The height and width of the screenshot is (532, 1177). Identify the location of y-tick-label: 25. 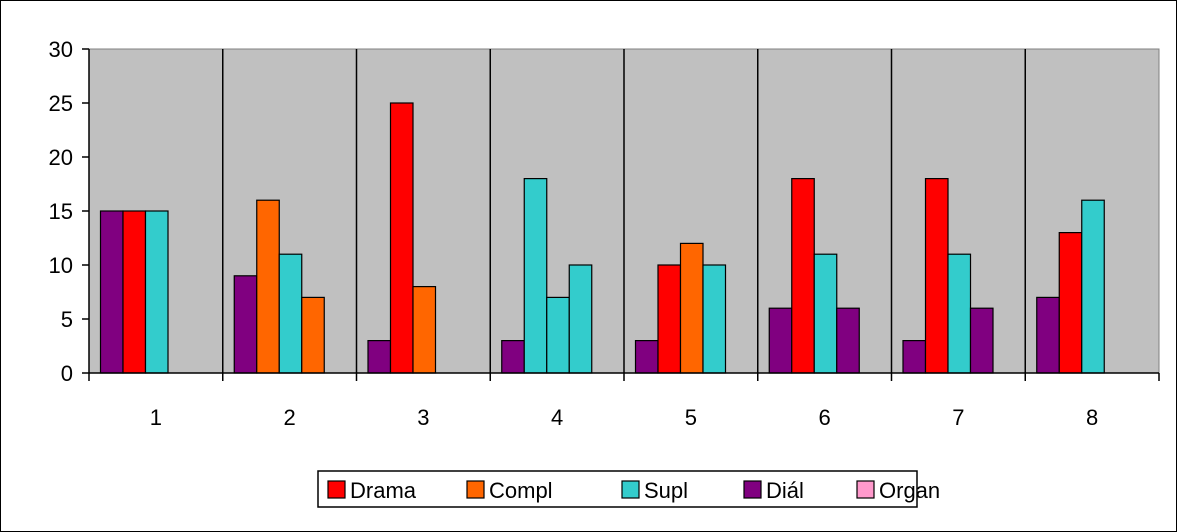
(61, 103).